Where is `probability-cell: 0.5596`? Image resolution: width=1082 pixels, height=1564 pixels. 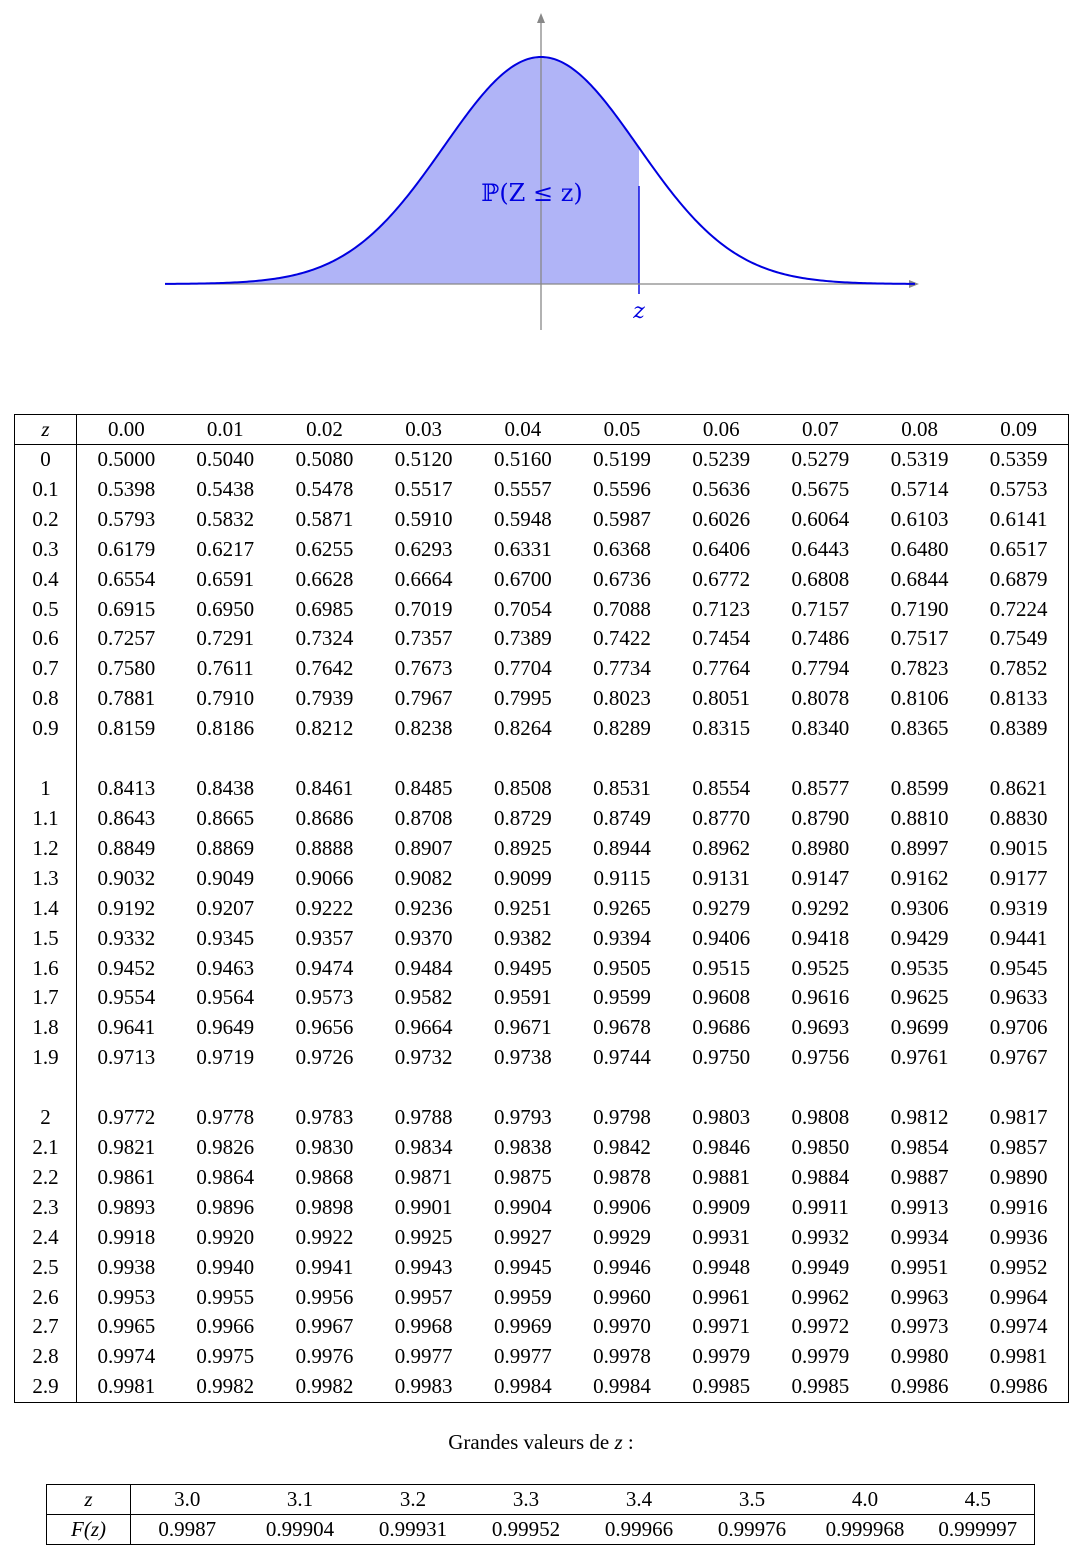
probability-cell: 0.5596 is located at coordinates (622, 488).